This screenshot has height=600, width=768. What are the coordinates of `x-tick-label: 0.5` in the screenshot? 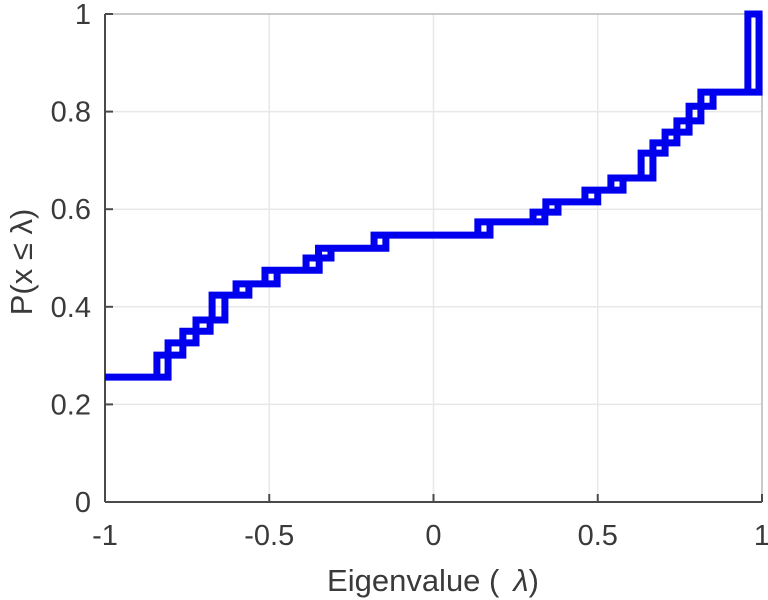 It's located at (598, 536).